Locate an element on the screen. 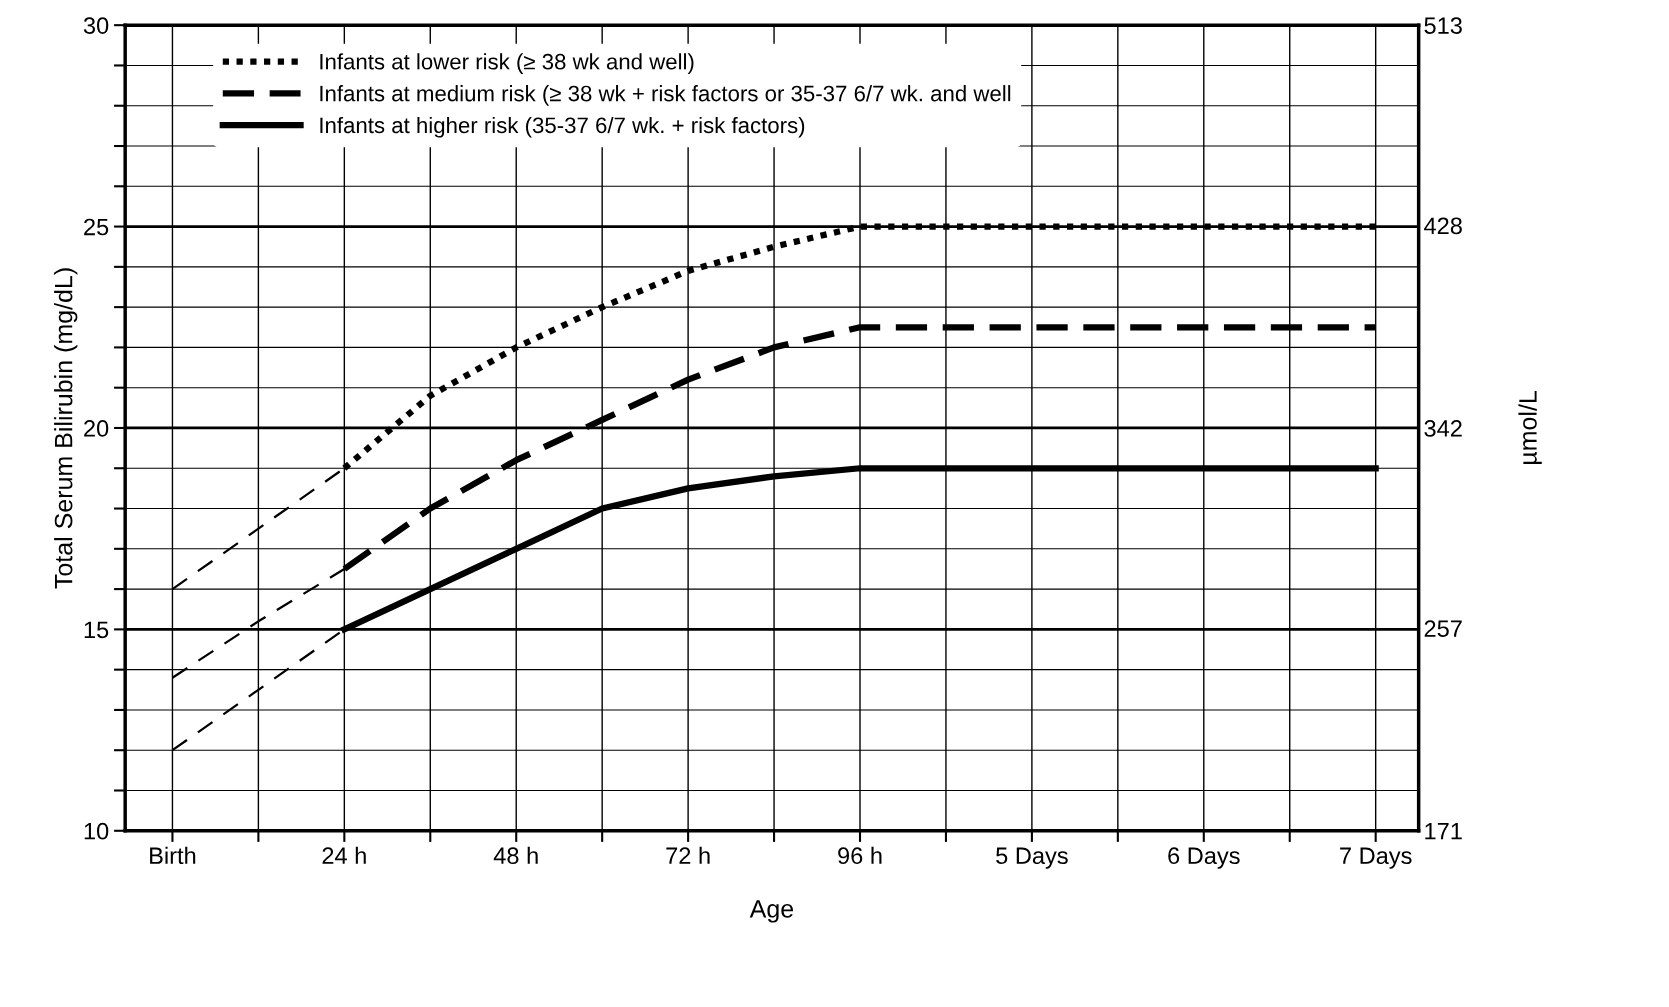  legend-label: Infants at lower risk (≥ 38 wk and well) is located at coordinates (507, 63).